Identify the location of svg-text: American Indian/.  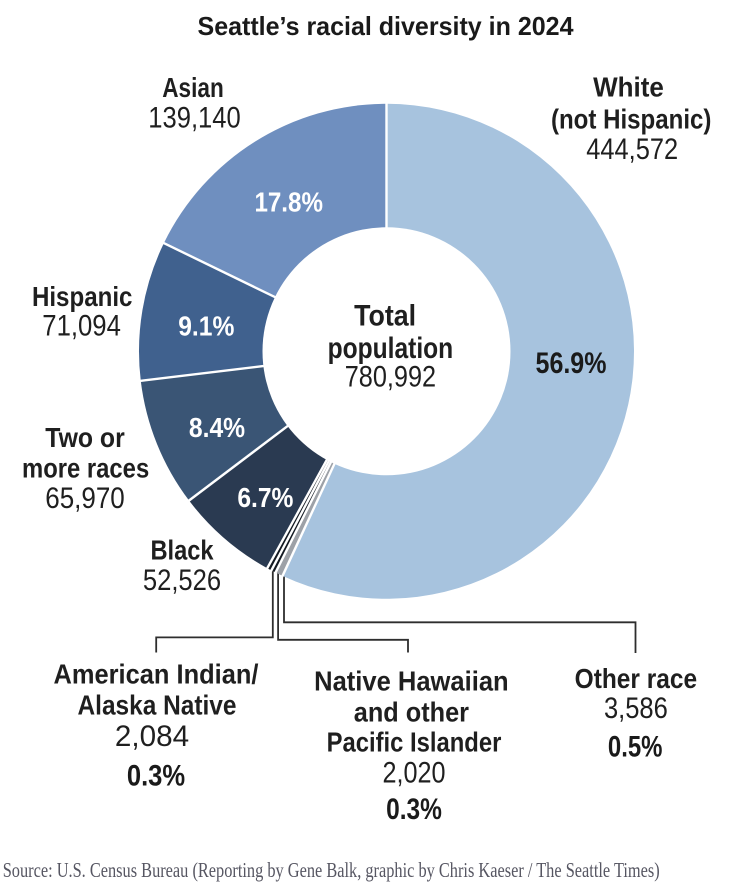
(156, 674).